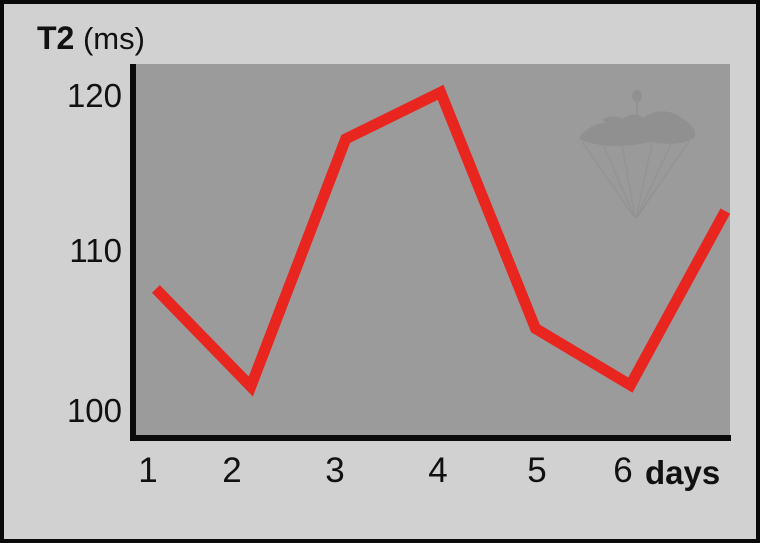 The height and width of the screenshot is (543, 760). Describe the element at coordinates (438, 470) in the screenshot. I see `x-tick-label-4: 4` at that location.